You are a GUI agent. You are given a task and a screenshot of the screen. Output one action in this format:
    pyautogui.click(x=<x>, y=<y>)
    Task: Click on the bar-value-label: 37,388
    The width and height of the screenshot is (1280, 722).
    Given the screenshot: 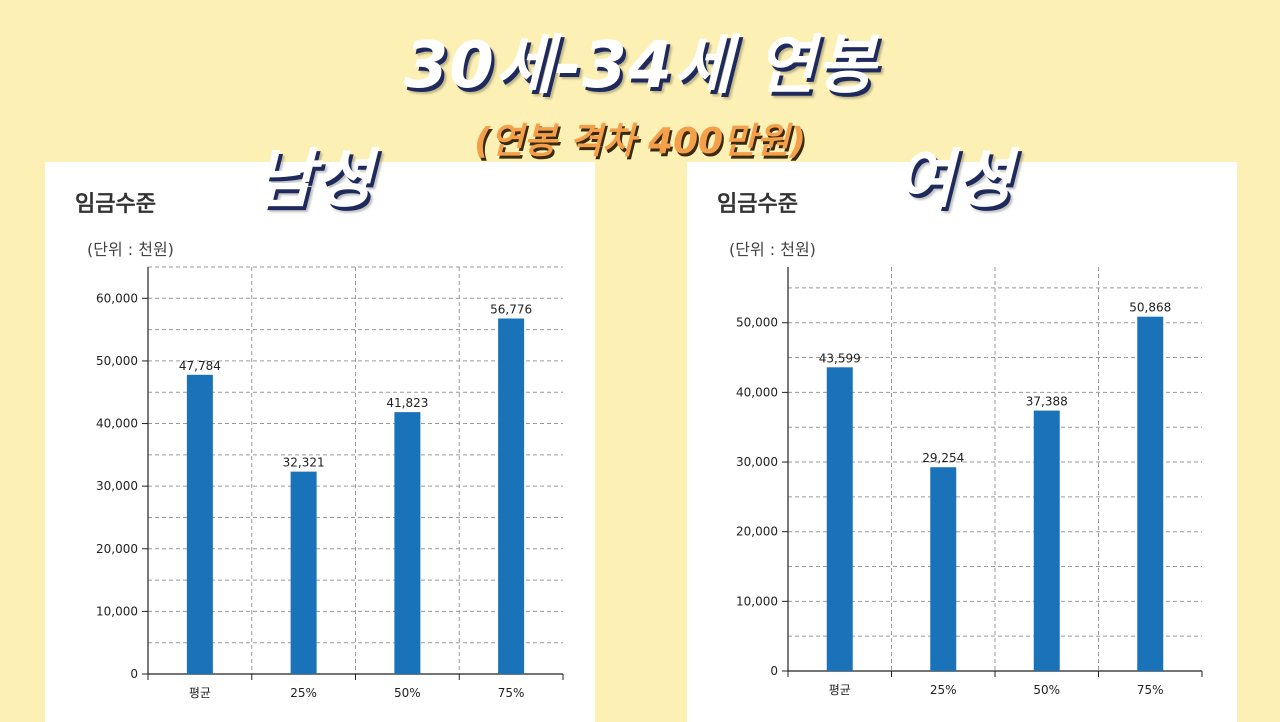 What is the action you would take?
    pyautogui.click(x=1047, y=402)
    